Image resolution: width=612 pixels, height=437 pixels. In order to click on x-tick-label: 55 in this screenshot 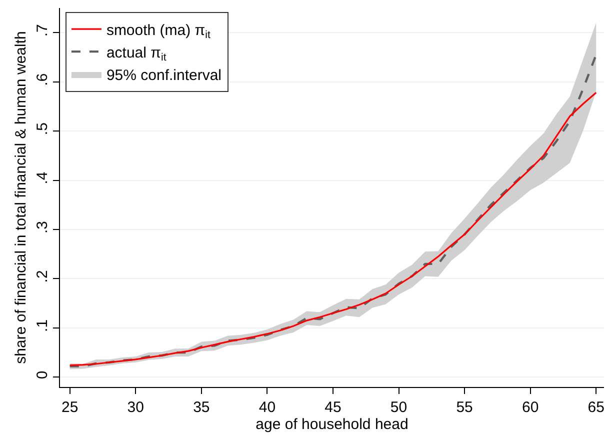, I will do `click(464, 407)`.